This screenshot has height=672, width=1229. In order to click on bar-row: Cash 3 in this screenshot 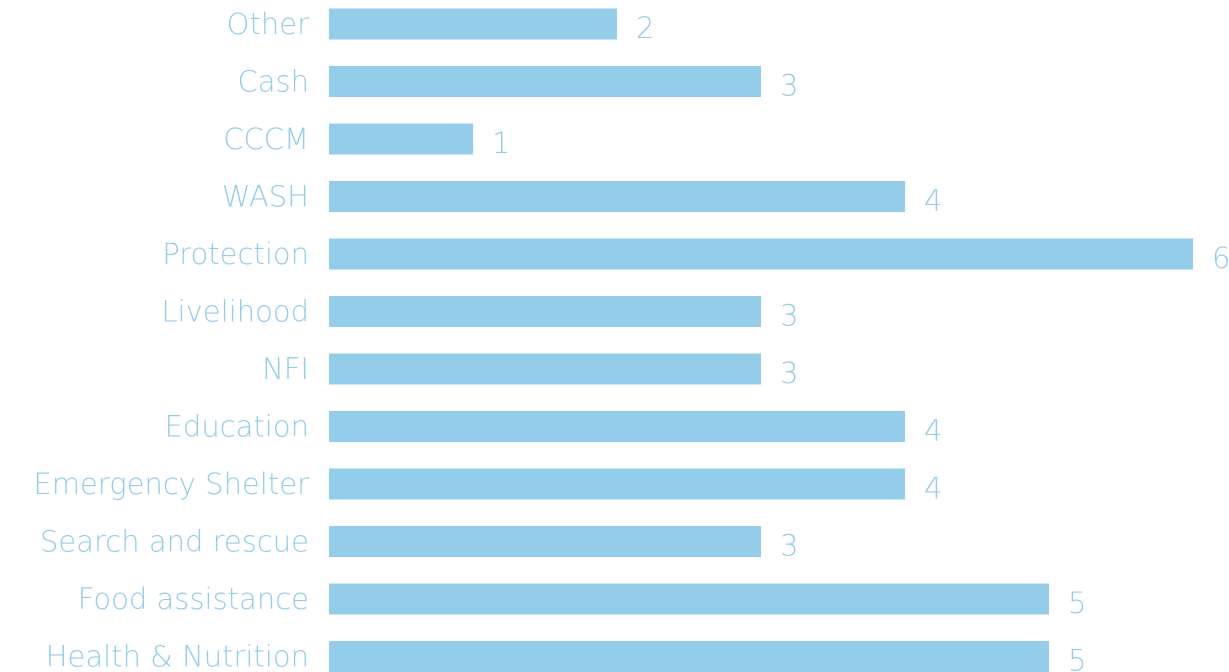, I will do `click(517, 84)`.